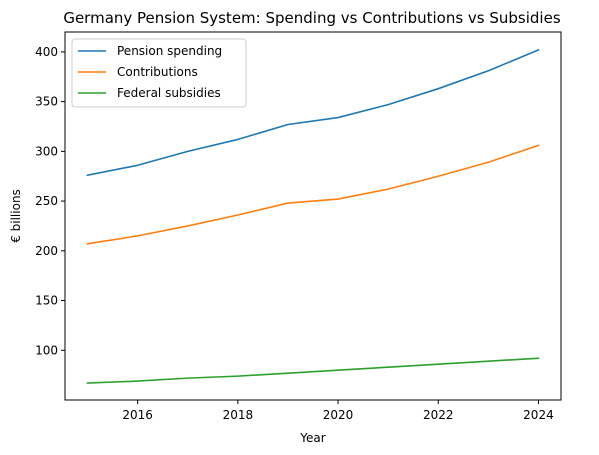  What do you see at coordinates (338, 415) in the screenshot?
I see `x-tick-label: 2020` at bounding box center [338, 415].